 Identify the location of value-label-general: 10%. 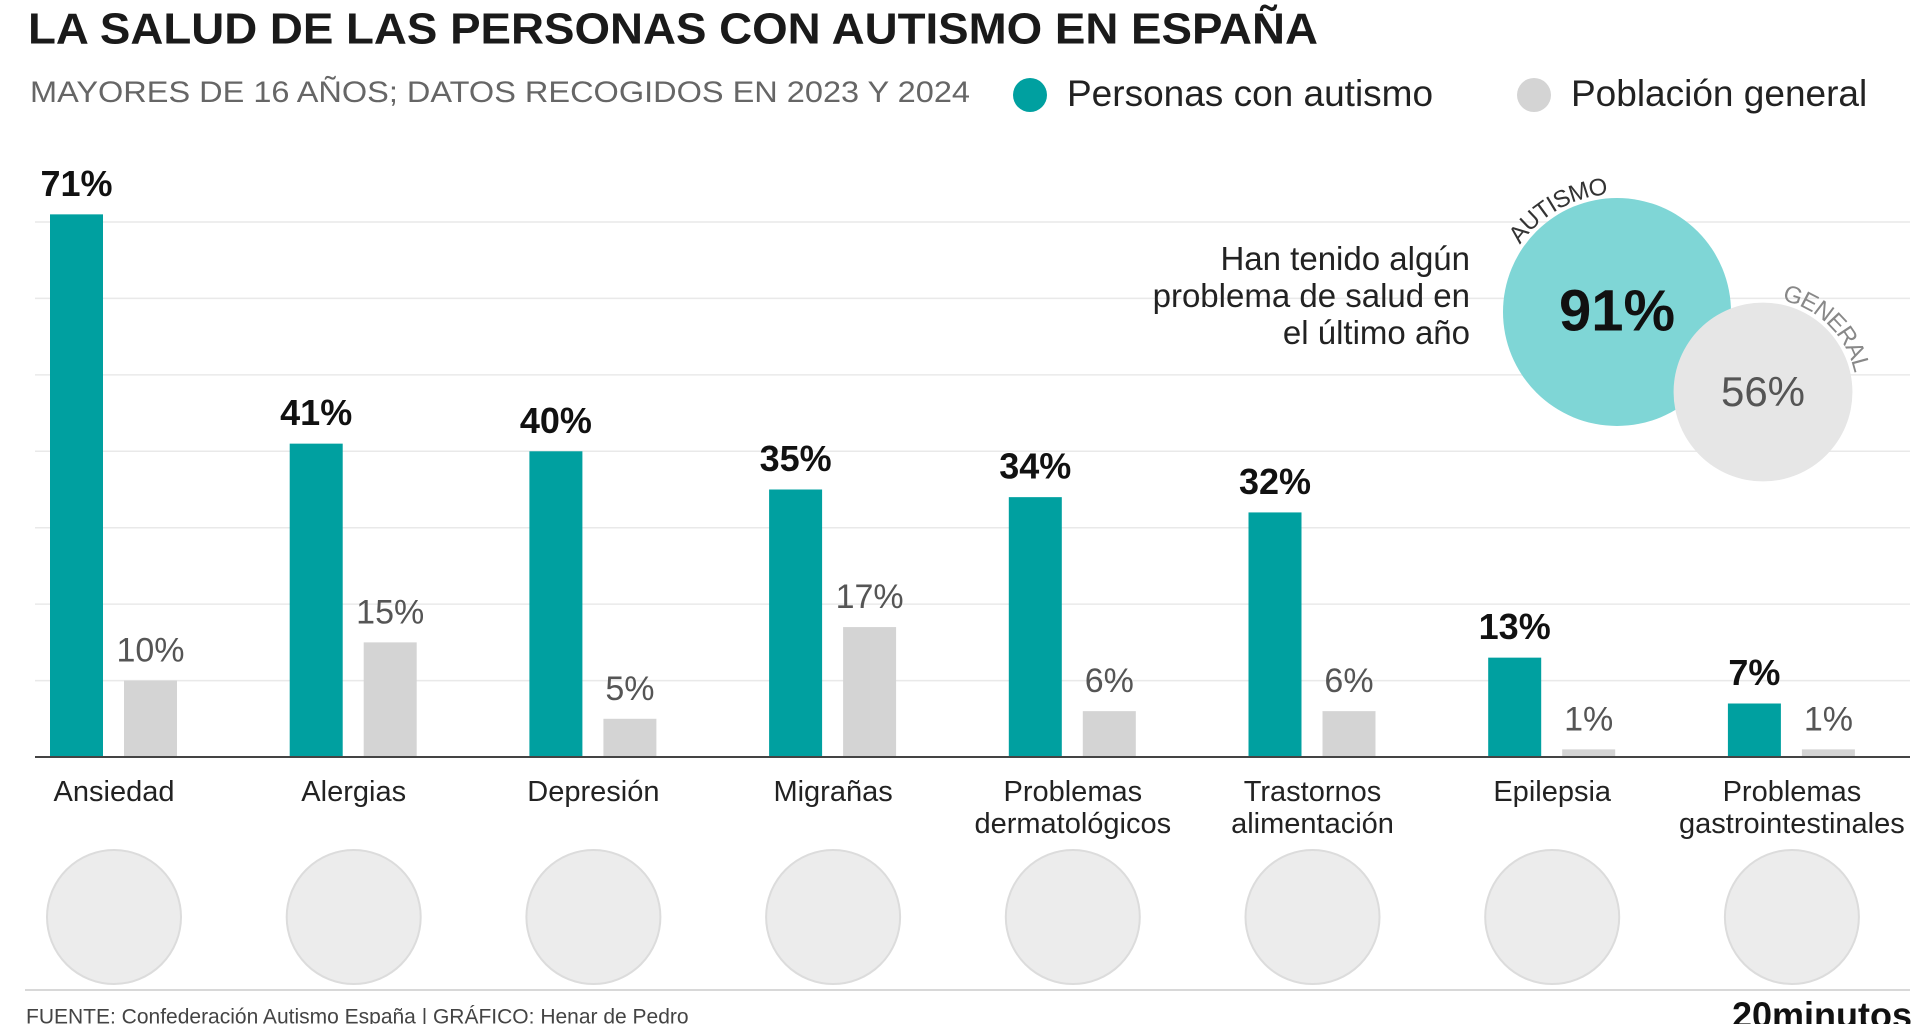
(150, 651).